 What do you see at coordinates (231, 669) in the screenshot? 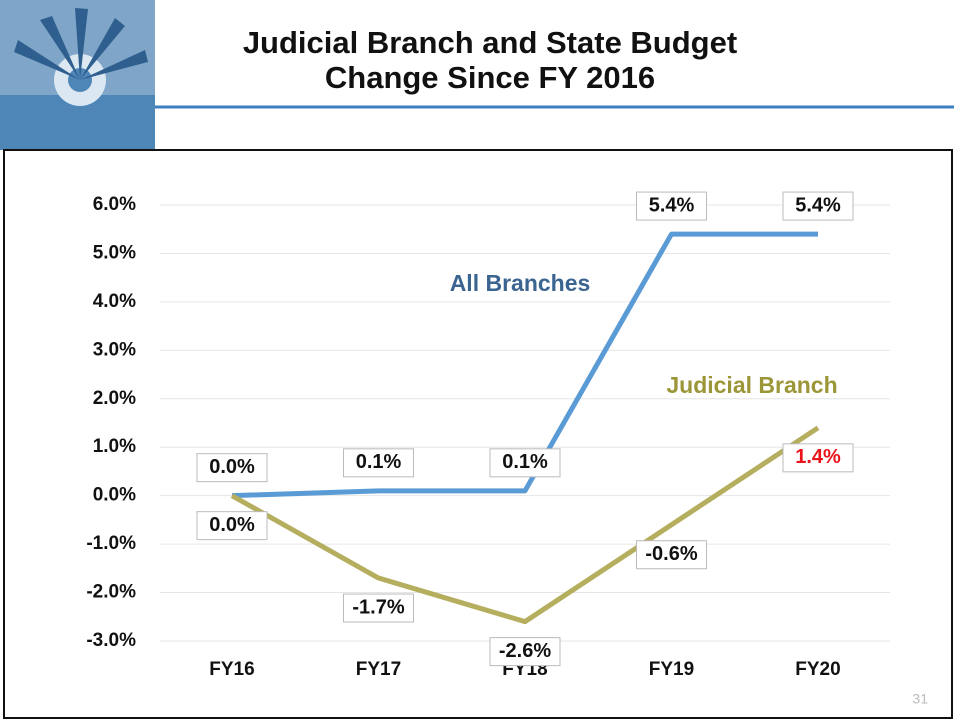
I see `x-tick-label: FY16` at bounding box center [231, 669].